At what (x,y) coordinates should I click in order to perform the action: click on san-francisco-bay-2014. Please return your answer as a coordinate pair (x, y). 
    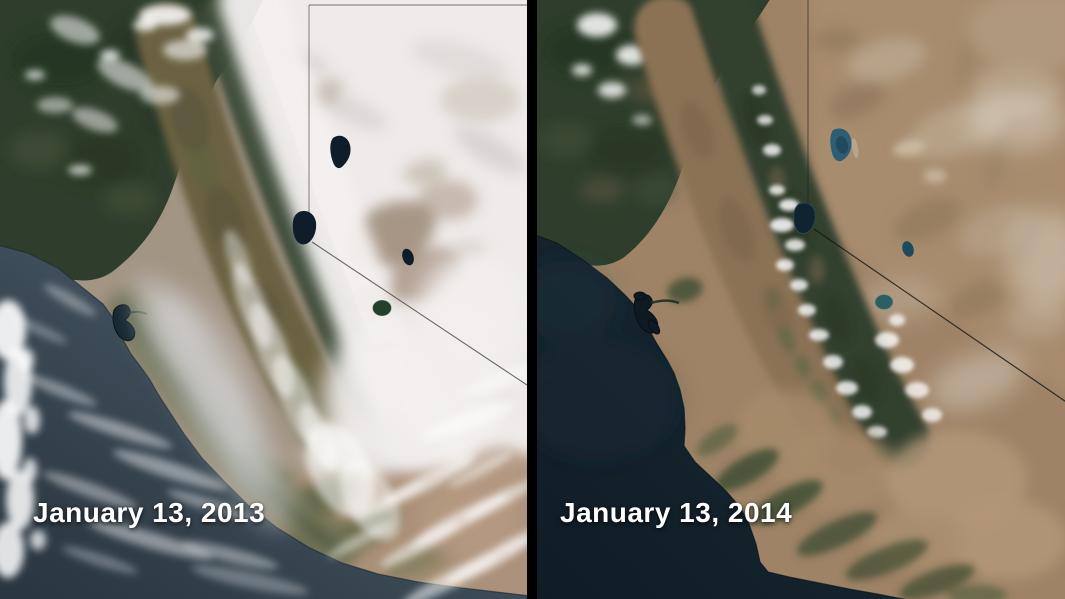
    Looking at the image, I should click on (656, 313).